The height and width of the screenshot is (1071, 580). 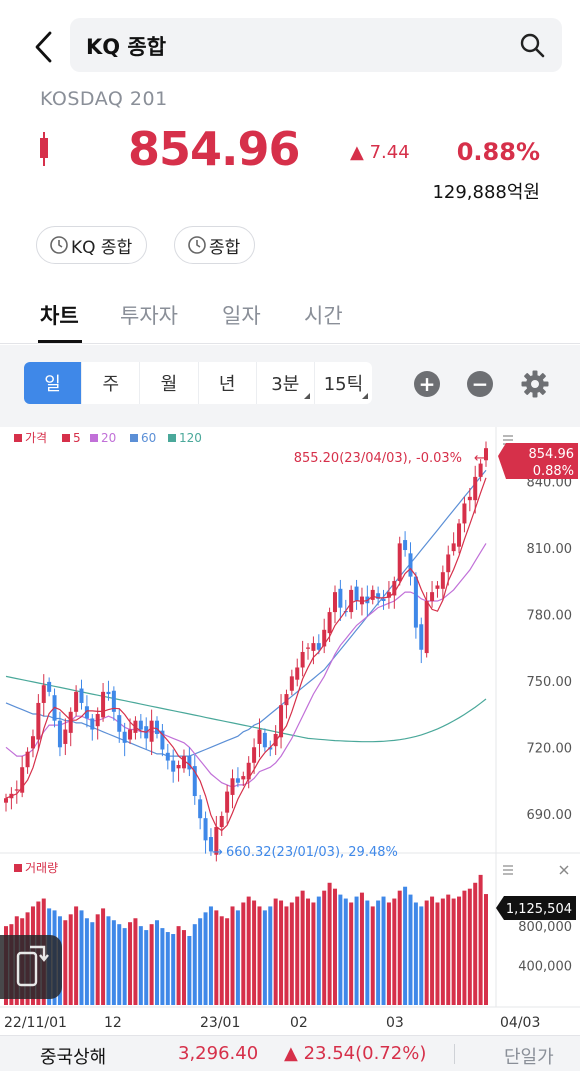 What do you see at coordinates (44, 149) in the screenshot?
I see `candle-icon` at bounding box center [44, 149].